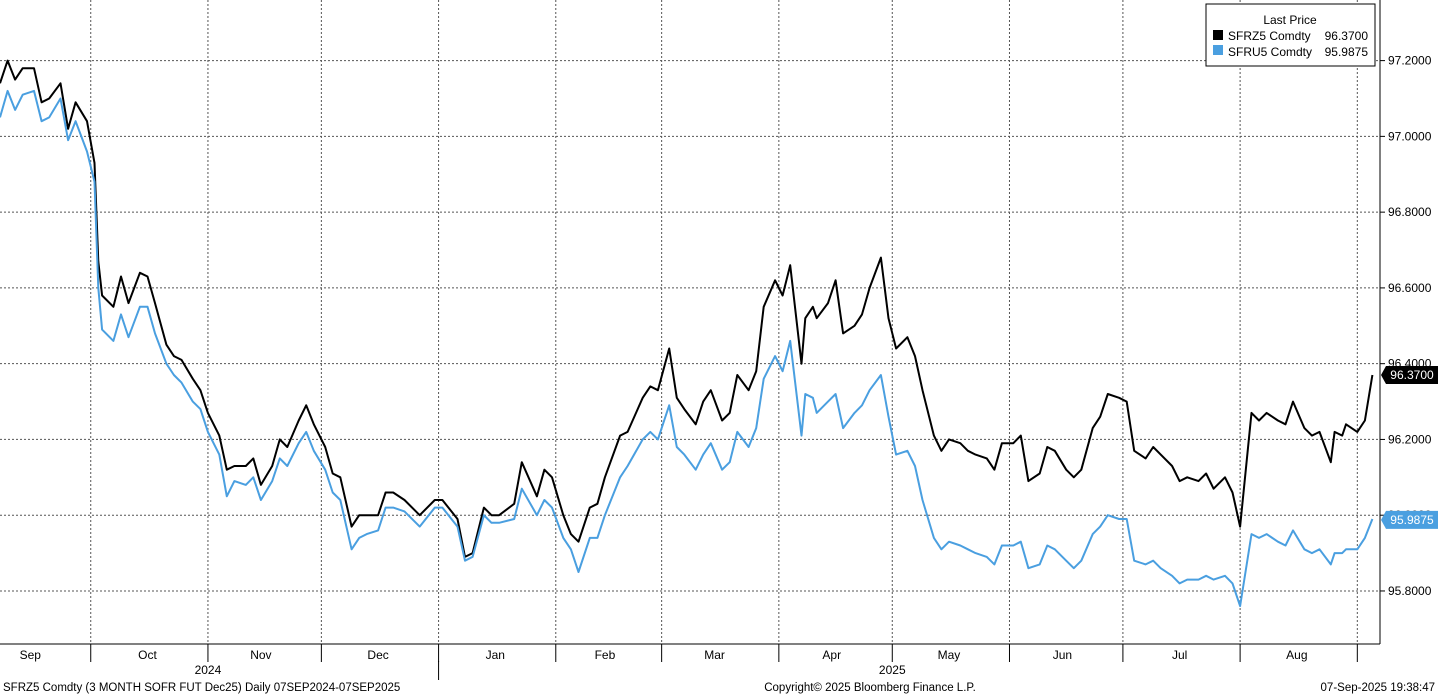 The height and width of the screenshot is (696, 1438). I want to click on y-tick-label: 95.8000, so click(1410, 591).